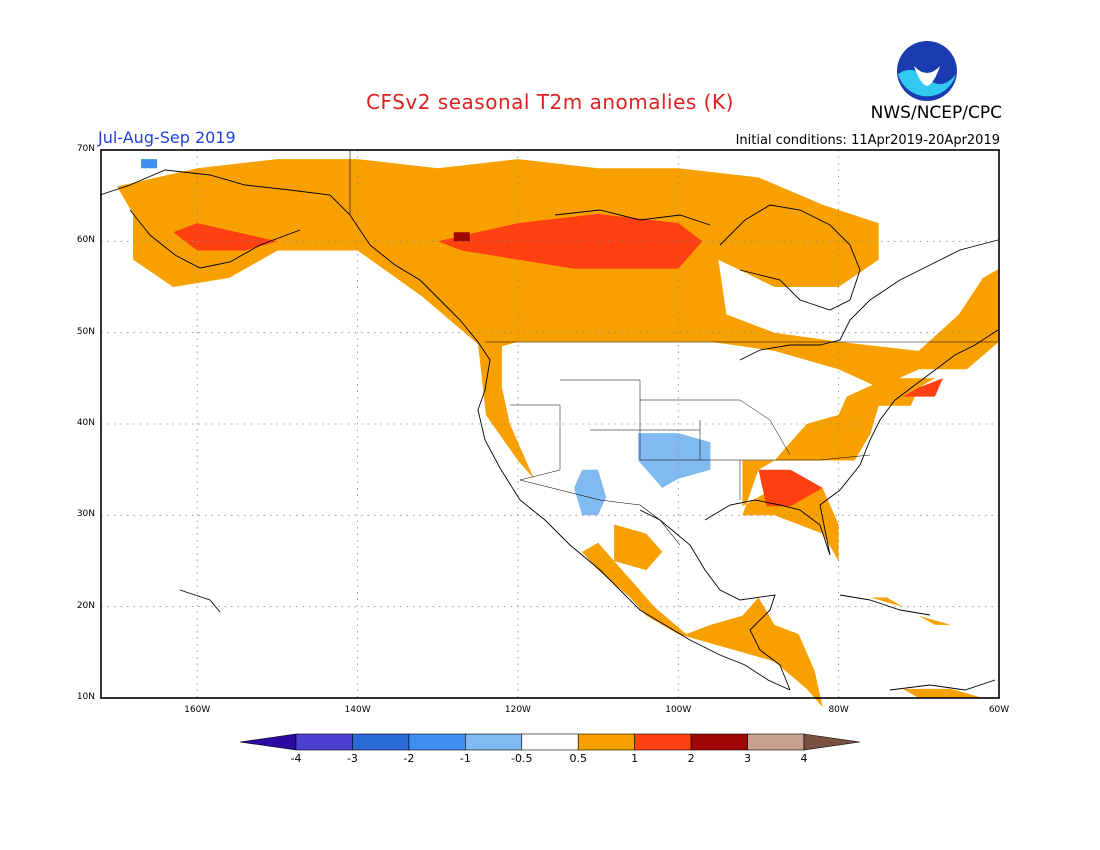 The image size is (1100, 850). I want to click on colorbar-min-arrow, so click(268, 742).